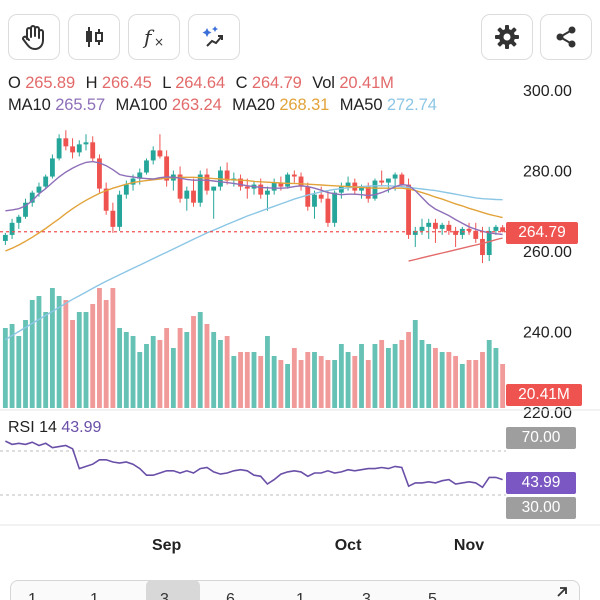 The width and height of the screenshot is (600, 600). What do you see at coordinates (230, 595) in the screenshot?
I see `timeframe-6m: 6` at bounding box center [230, 595].